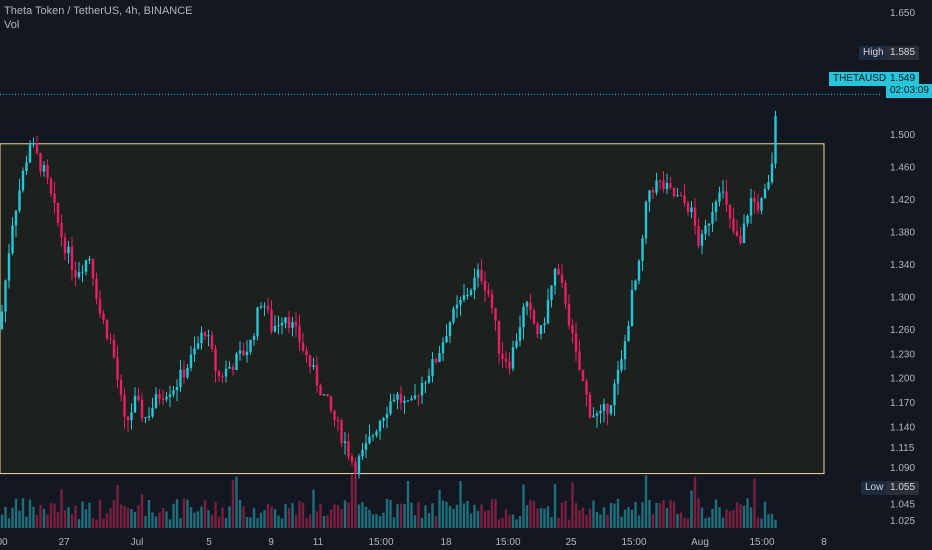 The height and width of the screenshot is (550, 932). What do you see at coordinates (98, 11) in the screenshot?
I see `symbol-title: Theta Token / TetherUS, 4h, BINANCE` at bounding box center [98, 11].